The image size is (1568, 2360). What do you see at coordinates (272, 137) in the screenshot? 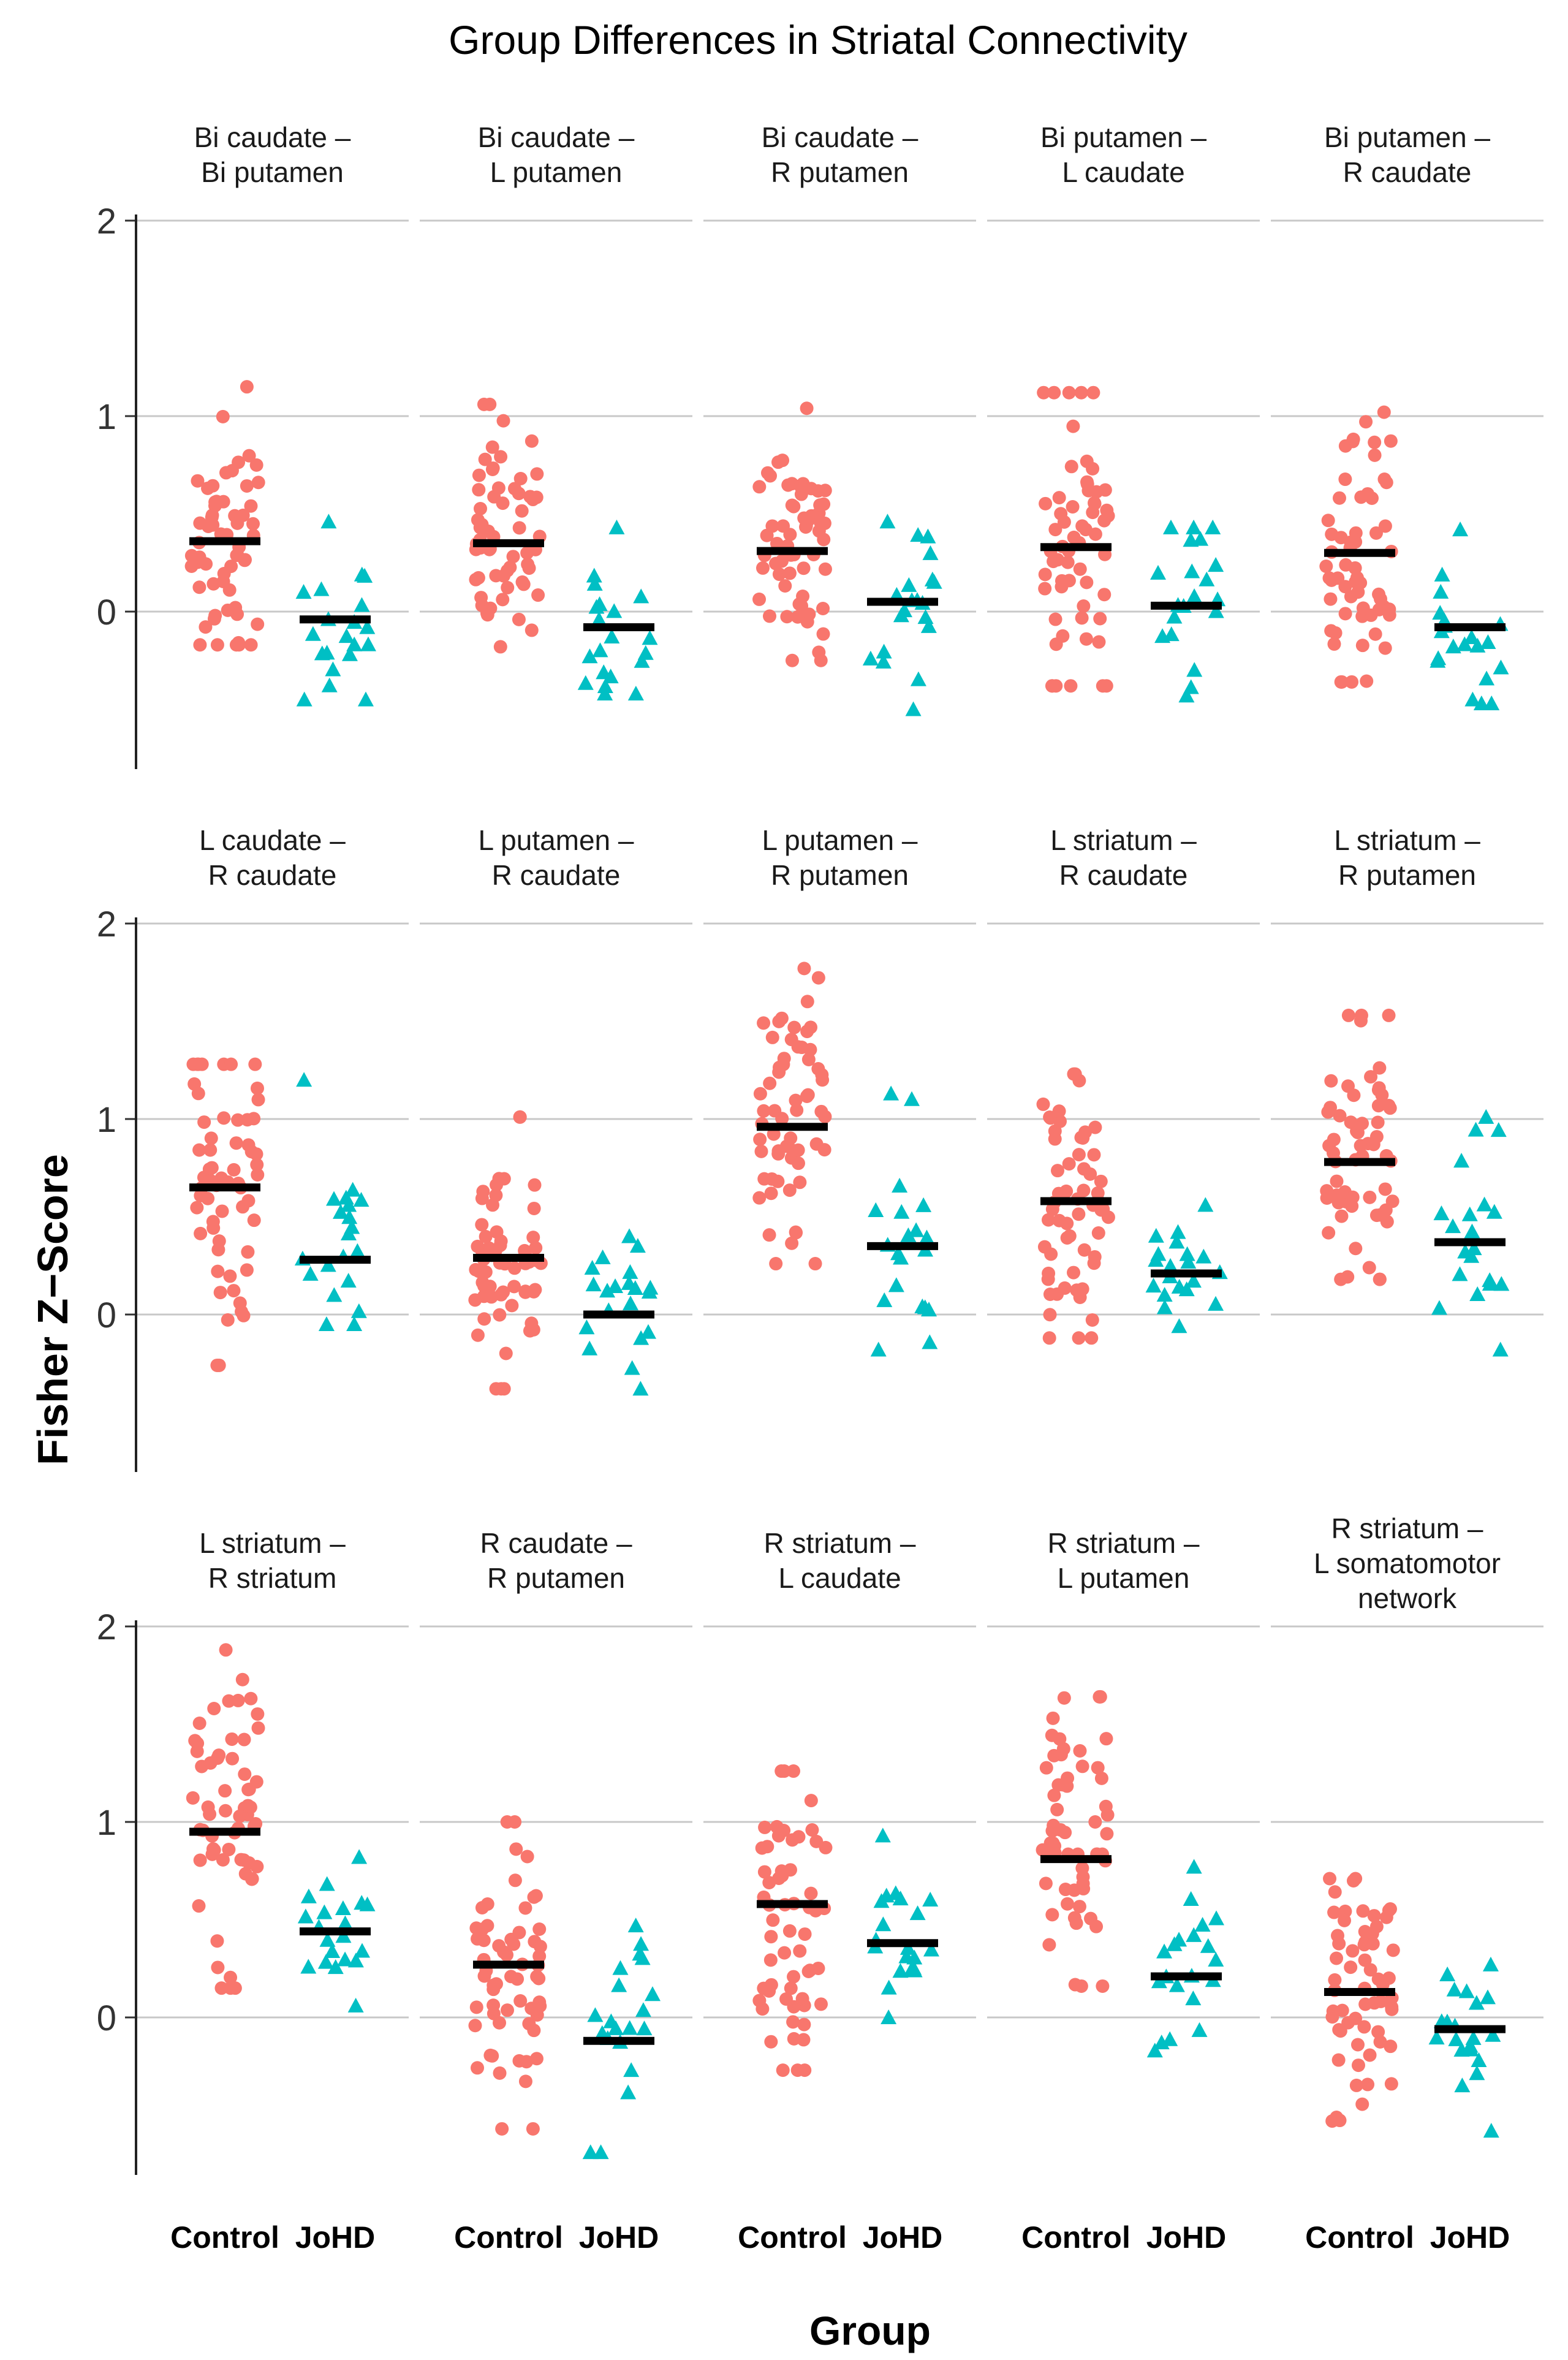
I see `facet-title: Bi caudate –` at bounding box center [272, 137].